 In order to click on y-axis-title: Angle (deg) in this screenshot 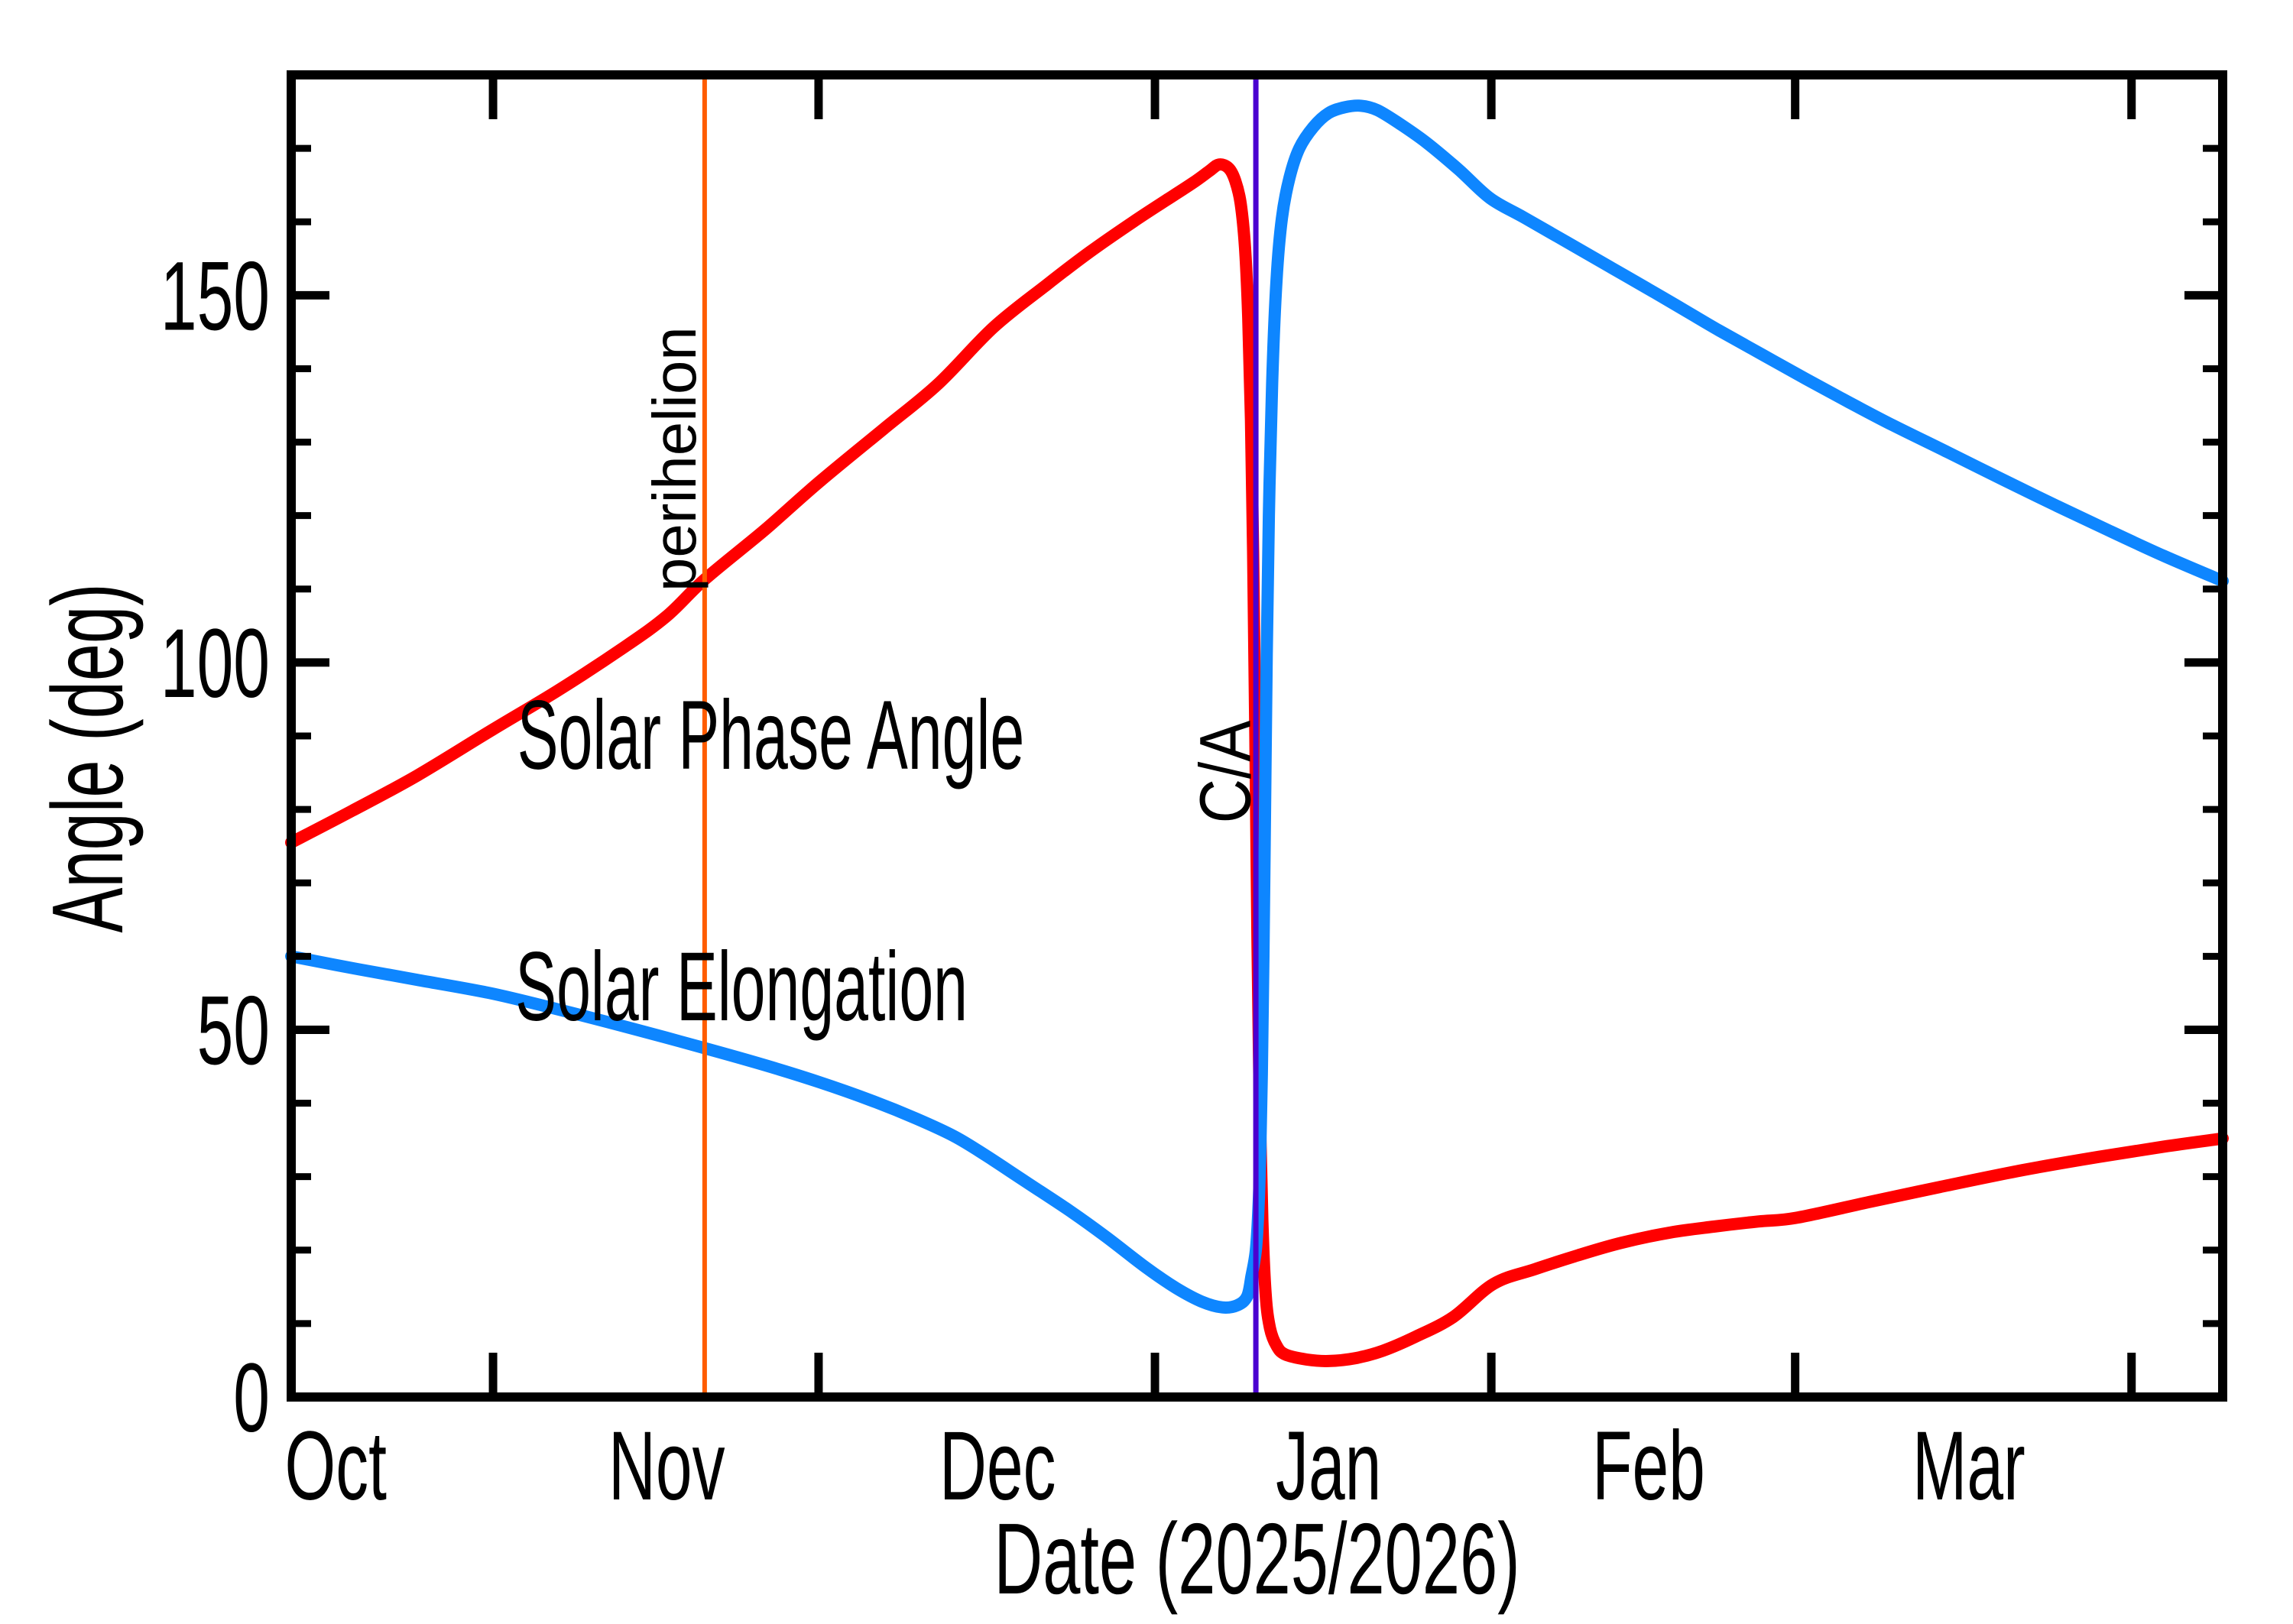, I will do `click(87, 757)`.